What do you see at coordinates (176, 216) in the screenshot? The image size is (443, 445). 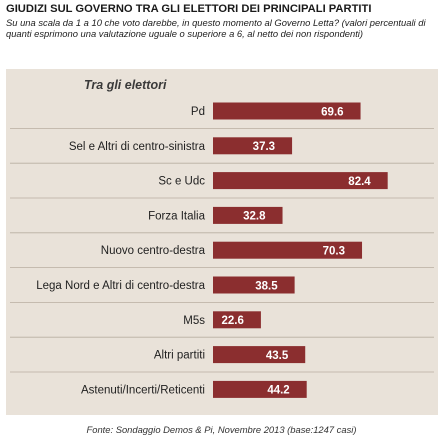 I see `category-label: Forza Italia` at bounding box center [176, 216].